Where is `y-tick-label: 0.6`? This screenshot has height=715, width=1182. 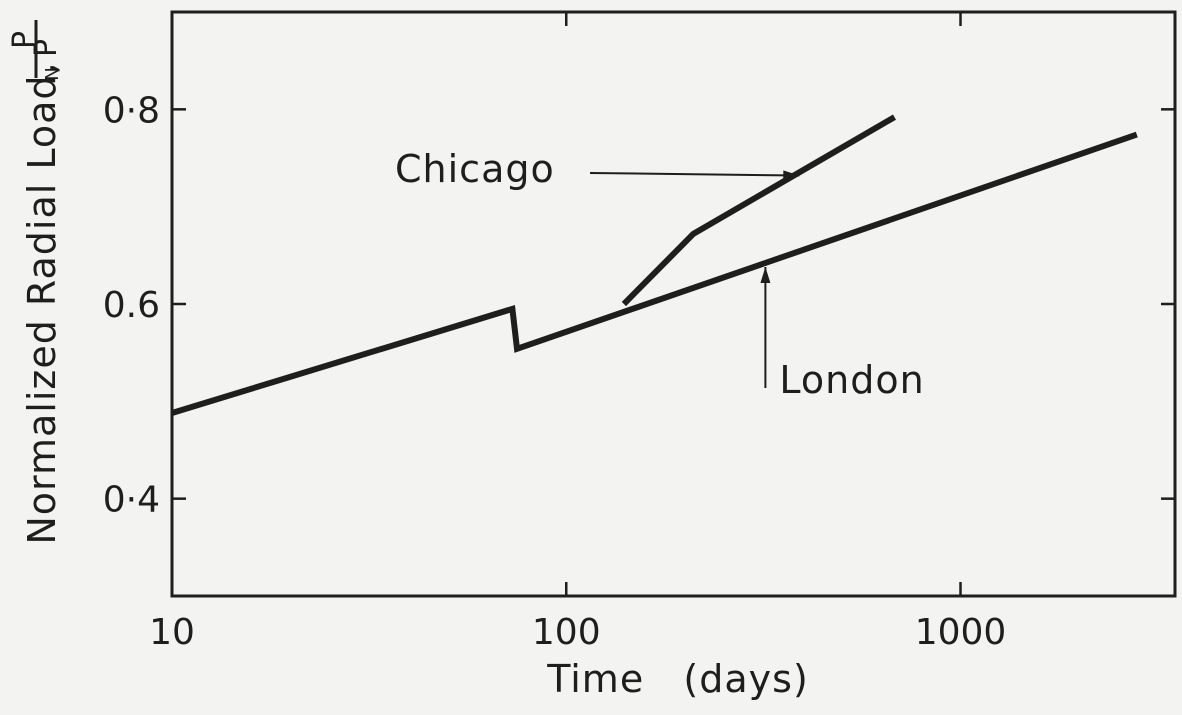
y-tick-label: 0.6 is located at coordinates (131, 305).